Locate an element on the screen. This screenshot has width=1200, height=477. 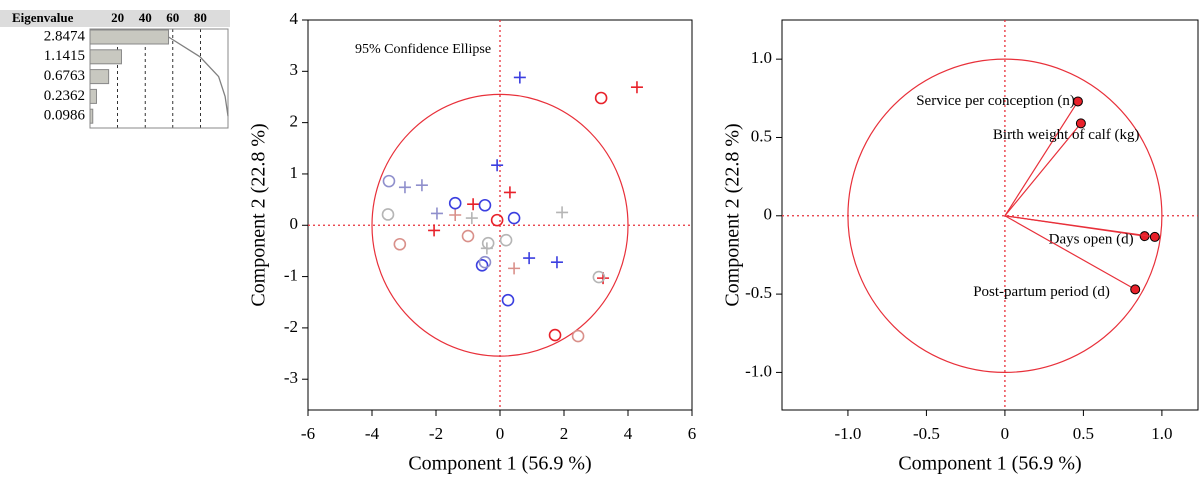
eigenvalue: 1.1415 is located at coordinates (64, 56).